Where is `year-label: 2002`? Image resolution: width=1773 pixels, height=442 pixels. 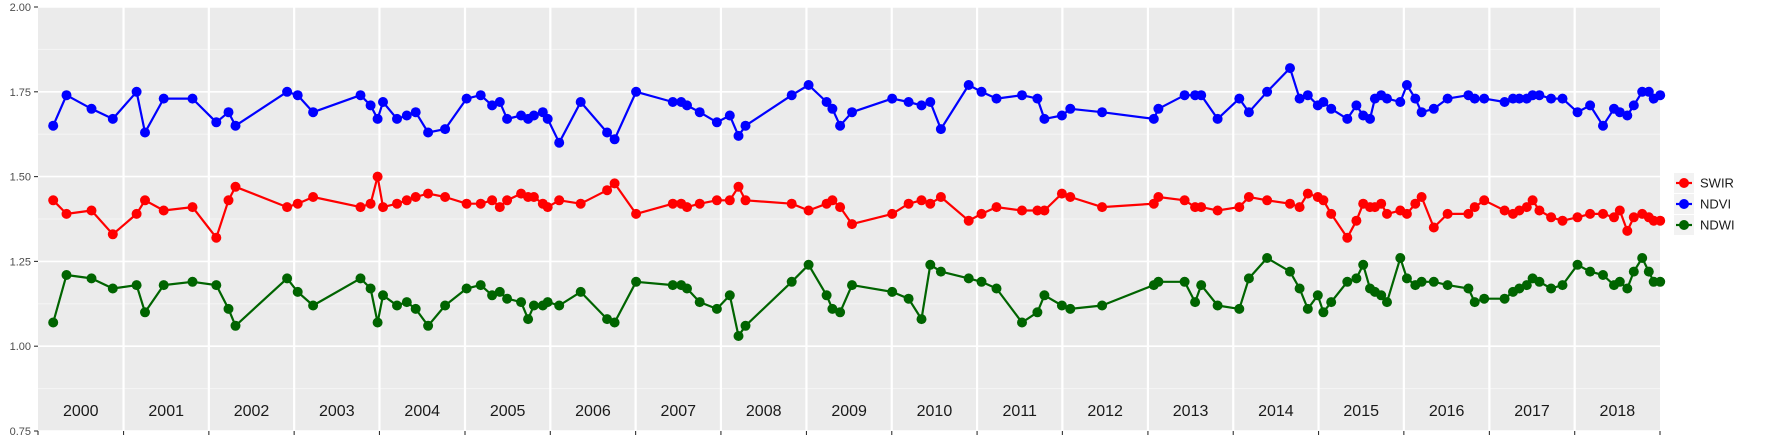 year-label: 2002 is located at coordinates (252, 411).